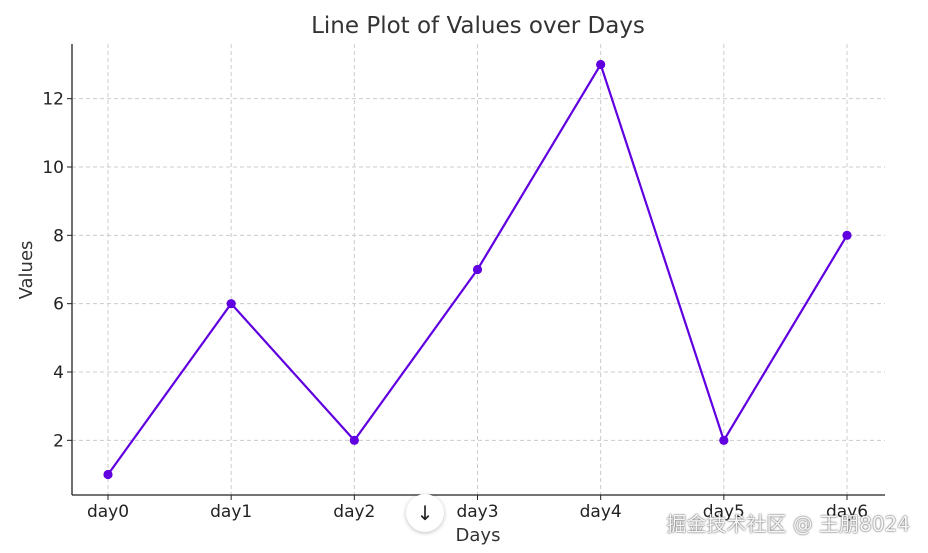  I want to click on arrow-down-icon: ↓, so click(425, 513).